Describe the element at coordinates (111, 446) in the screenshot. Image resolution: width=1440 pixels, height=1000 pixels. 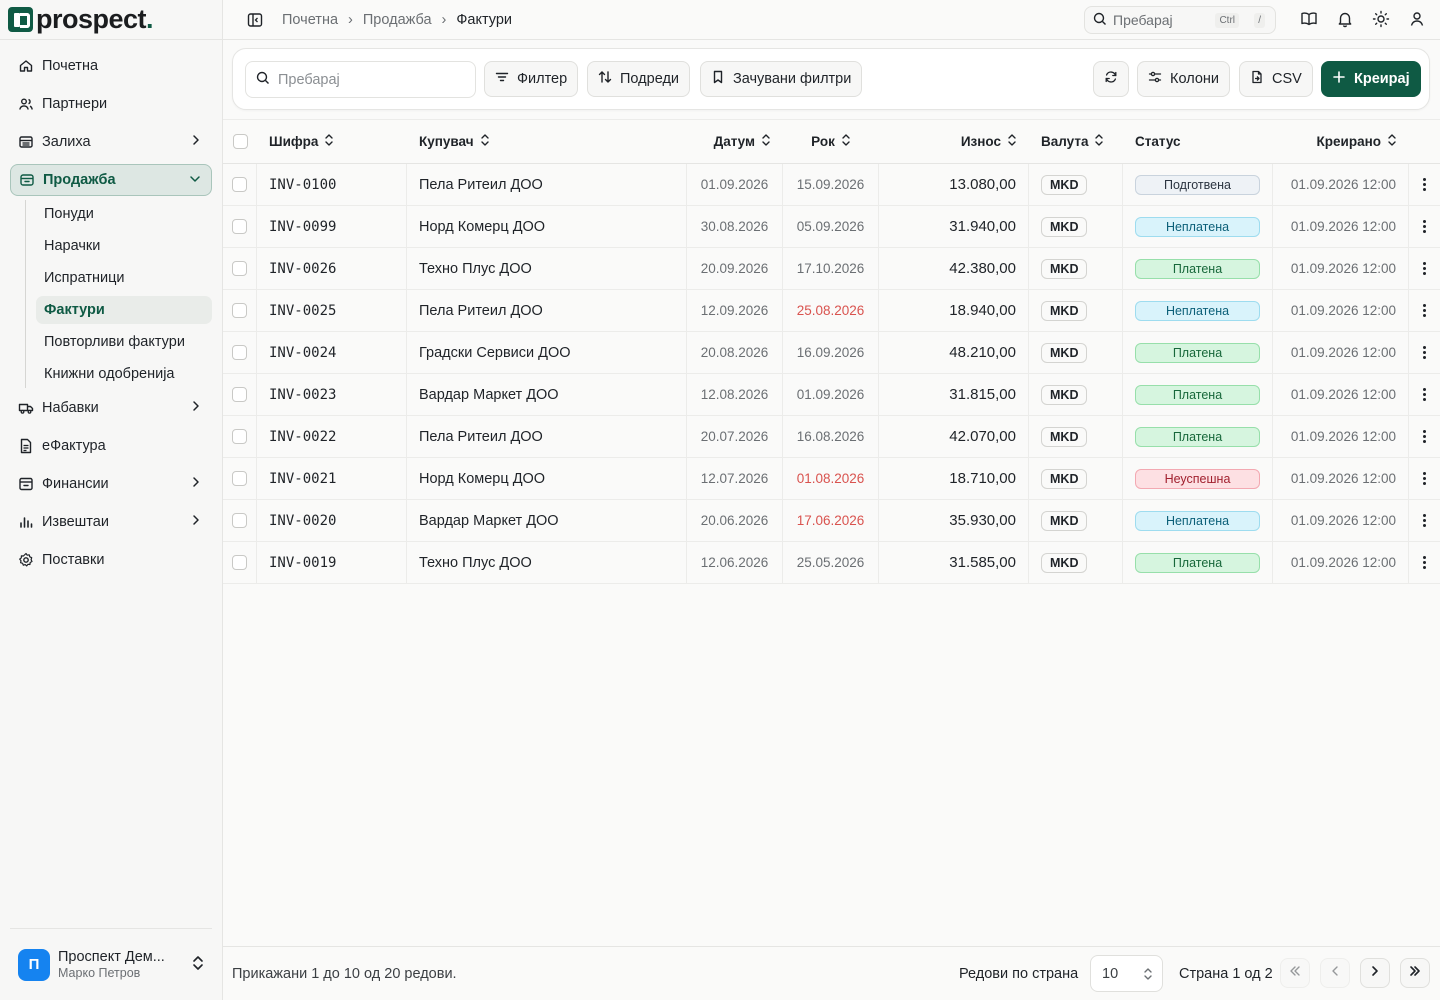
I see `sidebar-item-5: еФактура` at that location.